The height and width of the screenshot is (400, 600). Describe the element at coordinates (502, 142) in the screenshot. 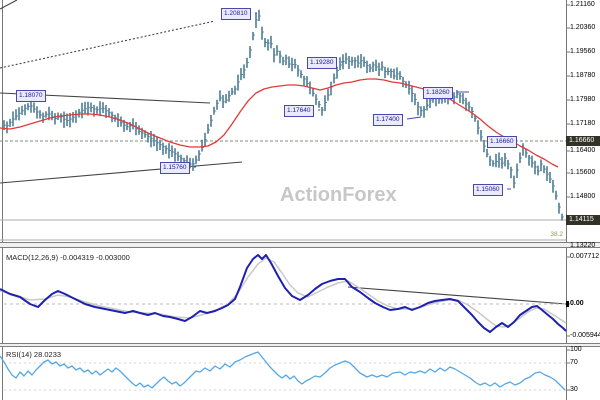

I see `price-tag-1-16660: 1.16660` at that location.